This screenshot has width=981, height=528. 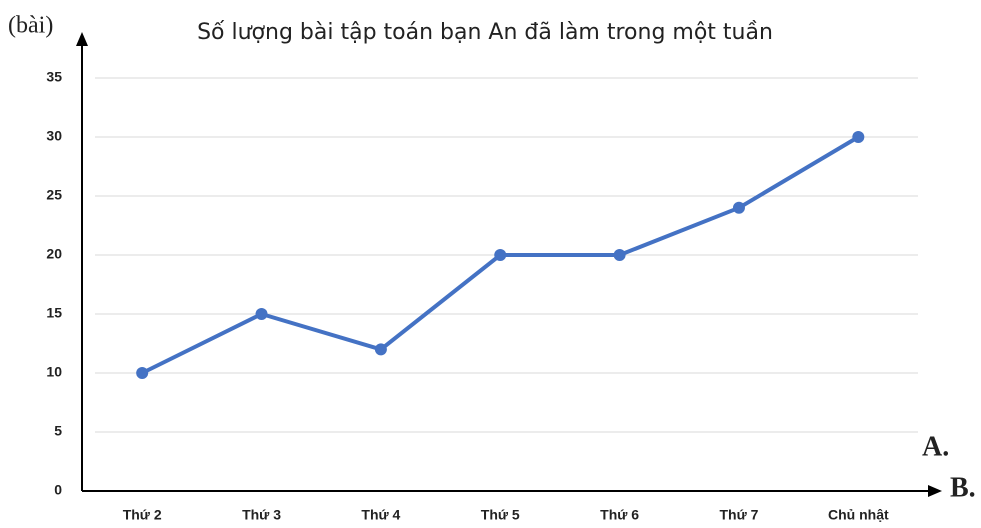 What do you see at coordinates (54, 254) in the screenshot?
I see `y-tick-label: 20` at bounding box center [54, 254].